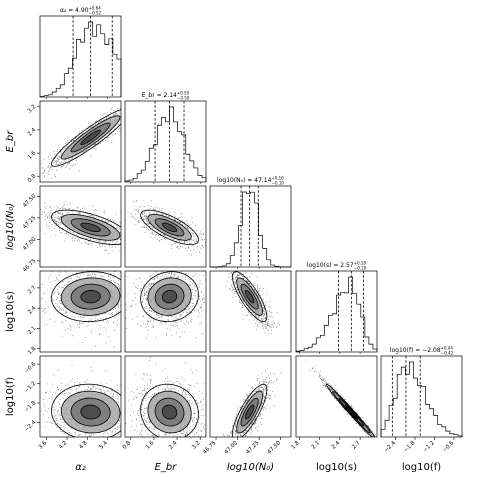 This screenshot has width=478, height=478. What do you see at coordinates (316, 445) in the screenshot?
I see `xtick-label-3-1: 2.1` at bounding box center [316, 445].